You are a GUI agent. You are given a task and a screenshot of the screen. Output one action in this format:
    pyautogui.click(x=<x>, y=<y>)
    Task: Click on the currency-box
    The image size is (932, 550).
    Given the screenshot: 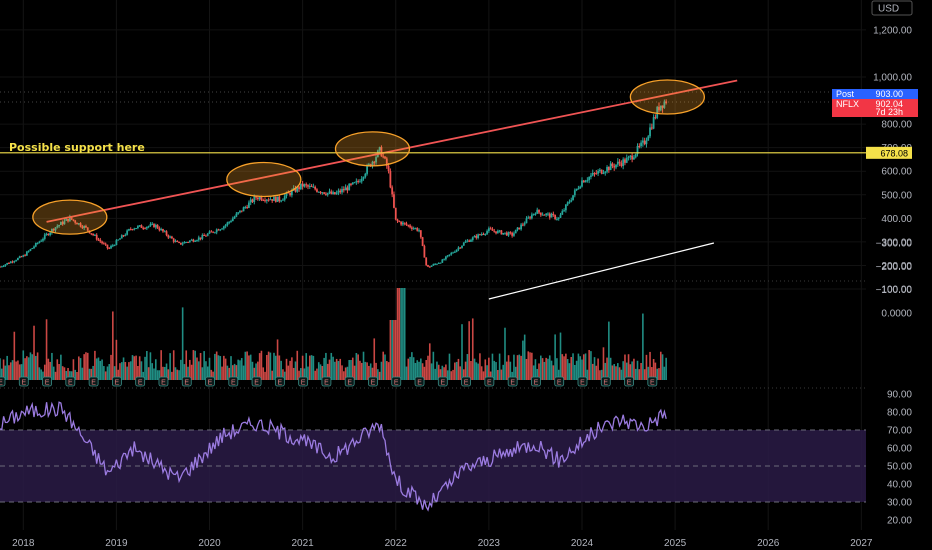 What is the action you would take?
    pyautogui.click(x=892, y=8)
    